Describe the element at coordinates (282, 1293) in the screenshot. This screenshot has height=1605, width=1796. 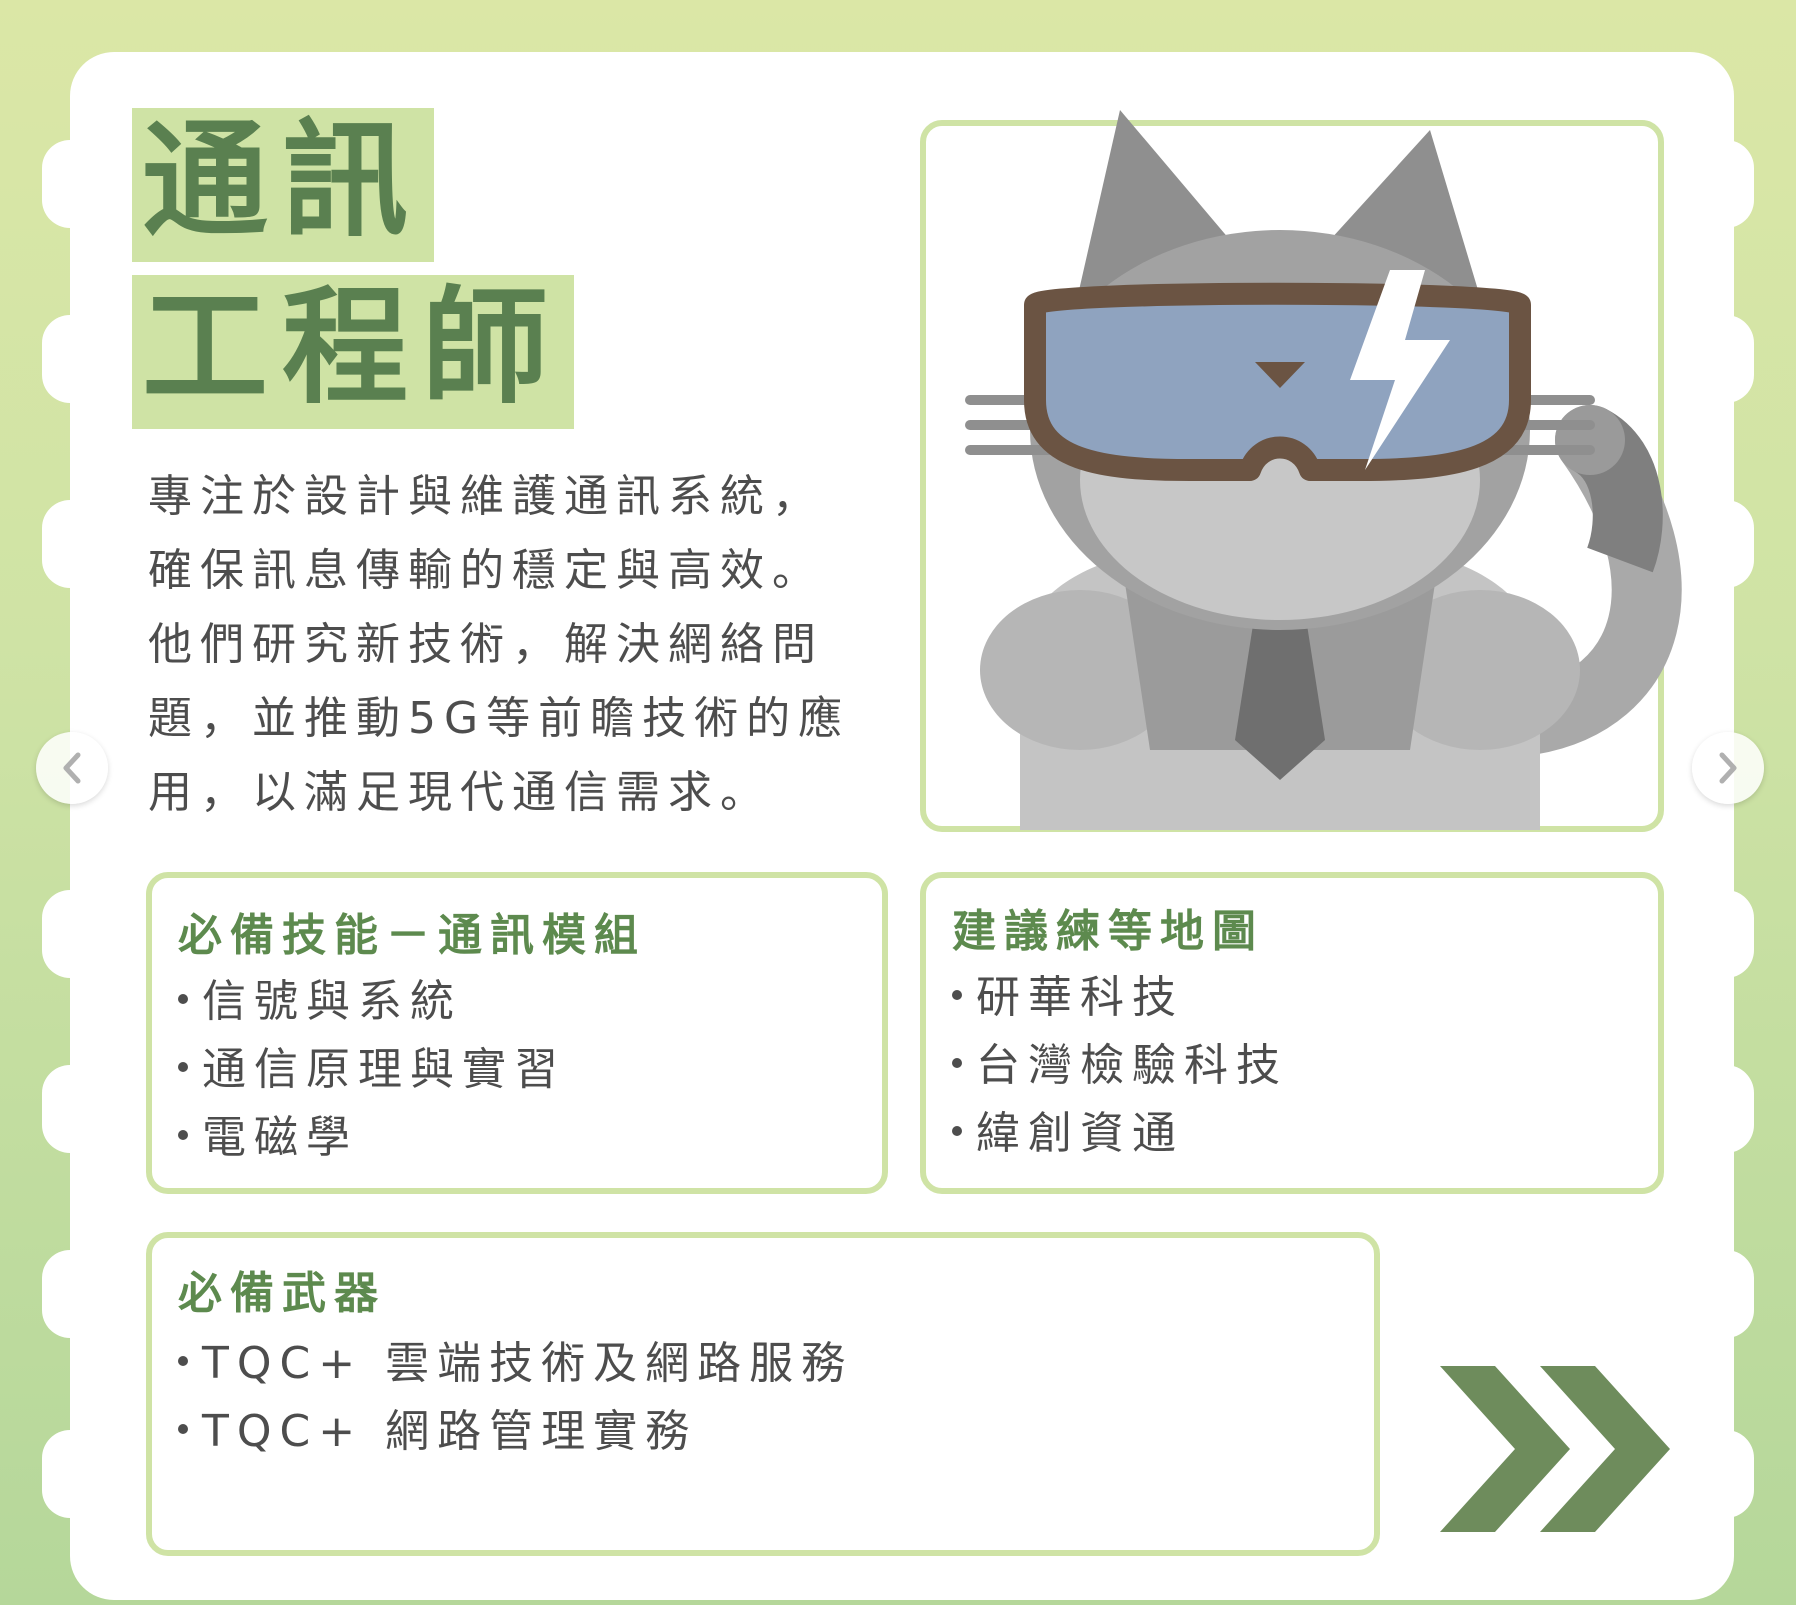
I see `weapons-heading: 必備武器` at that location.